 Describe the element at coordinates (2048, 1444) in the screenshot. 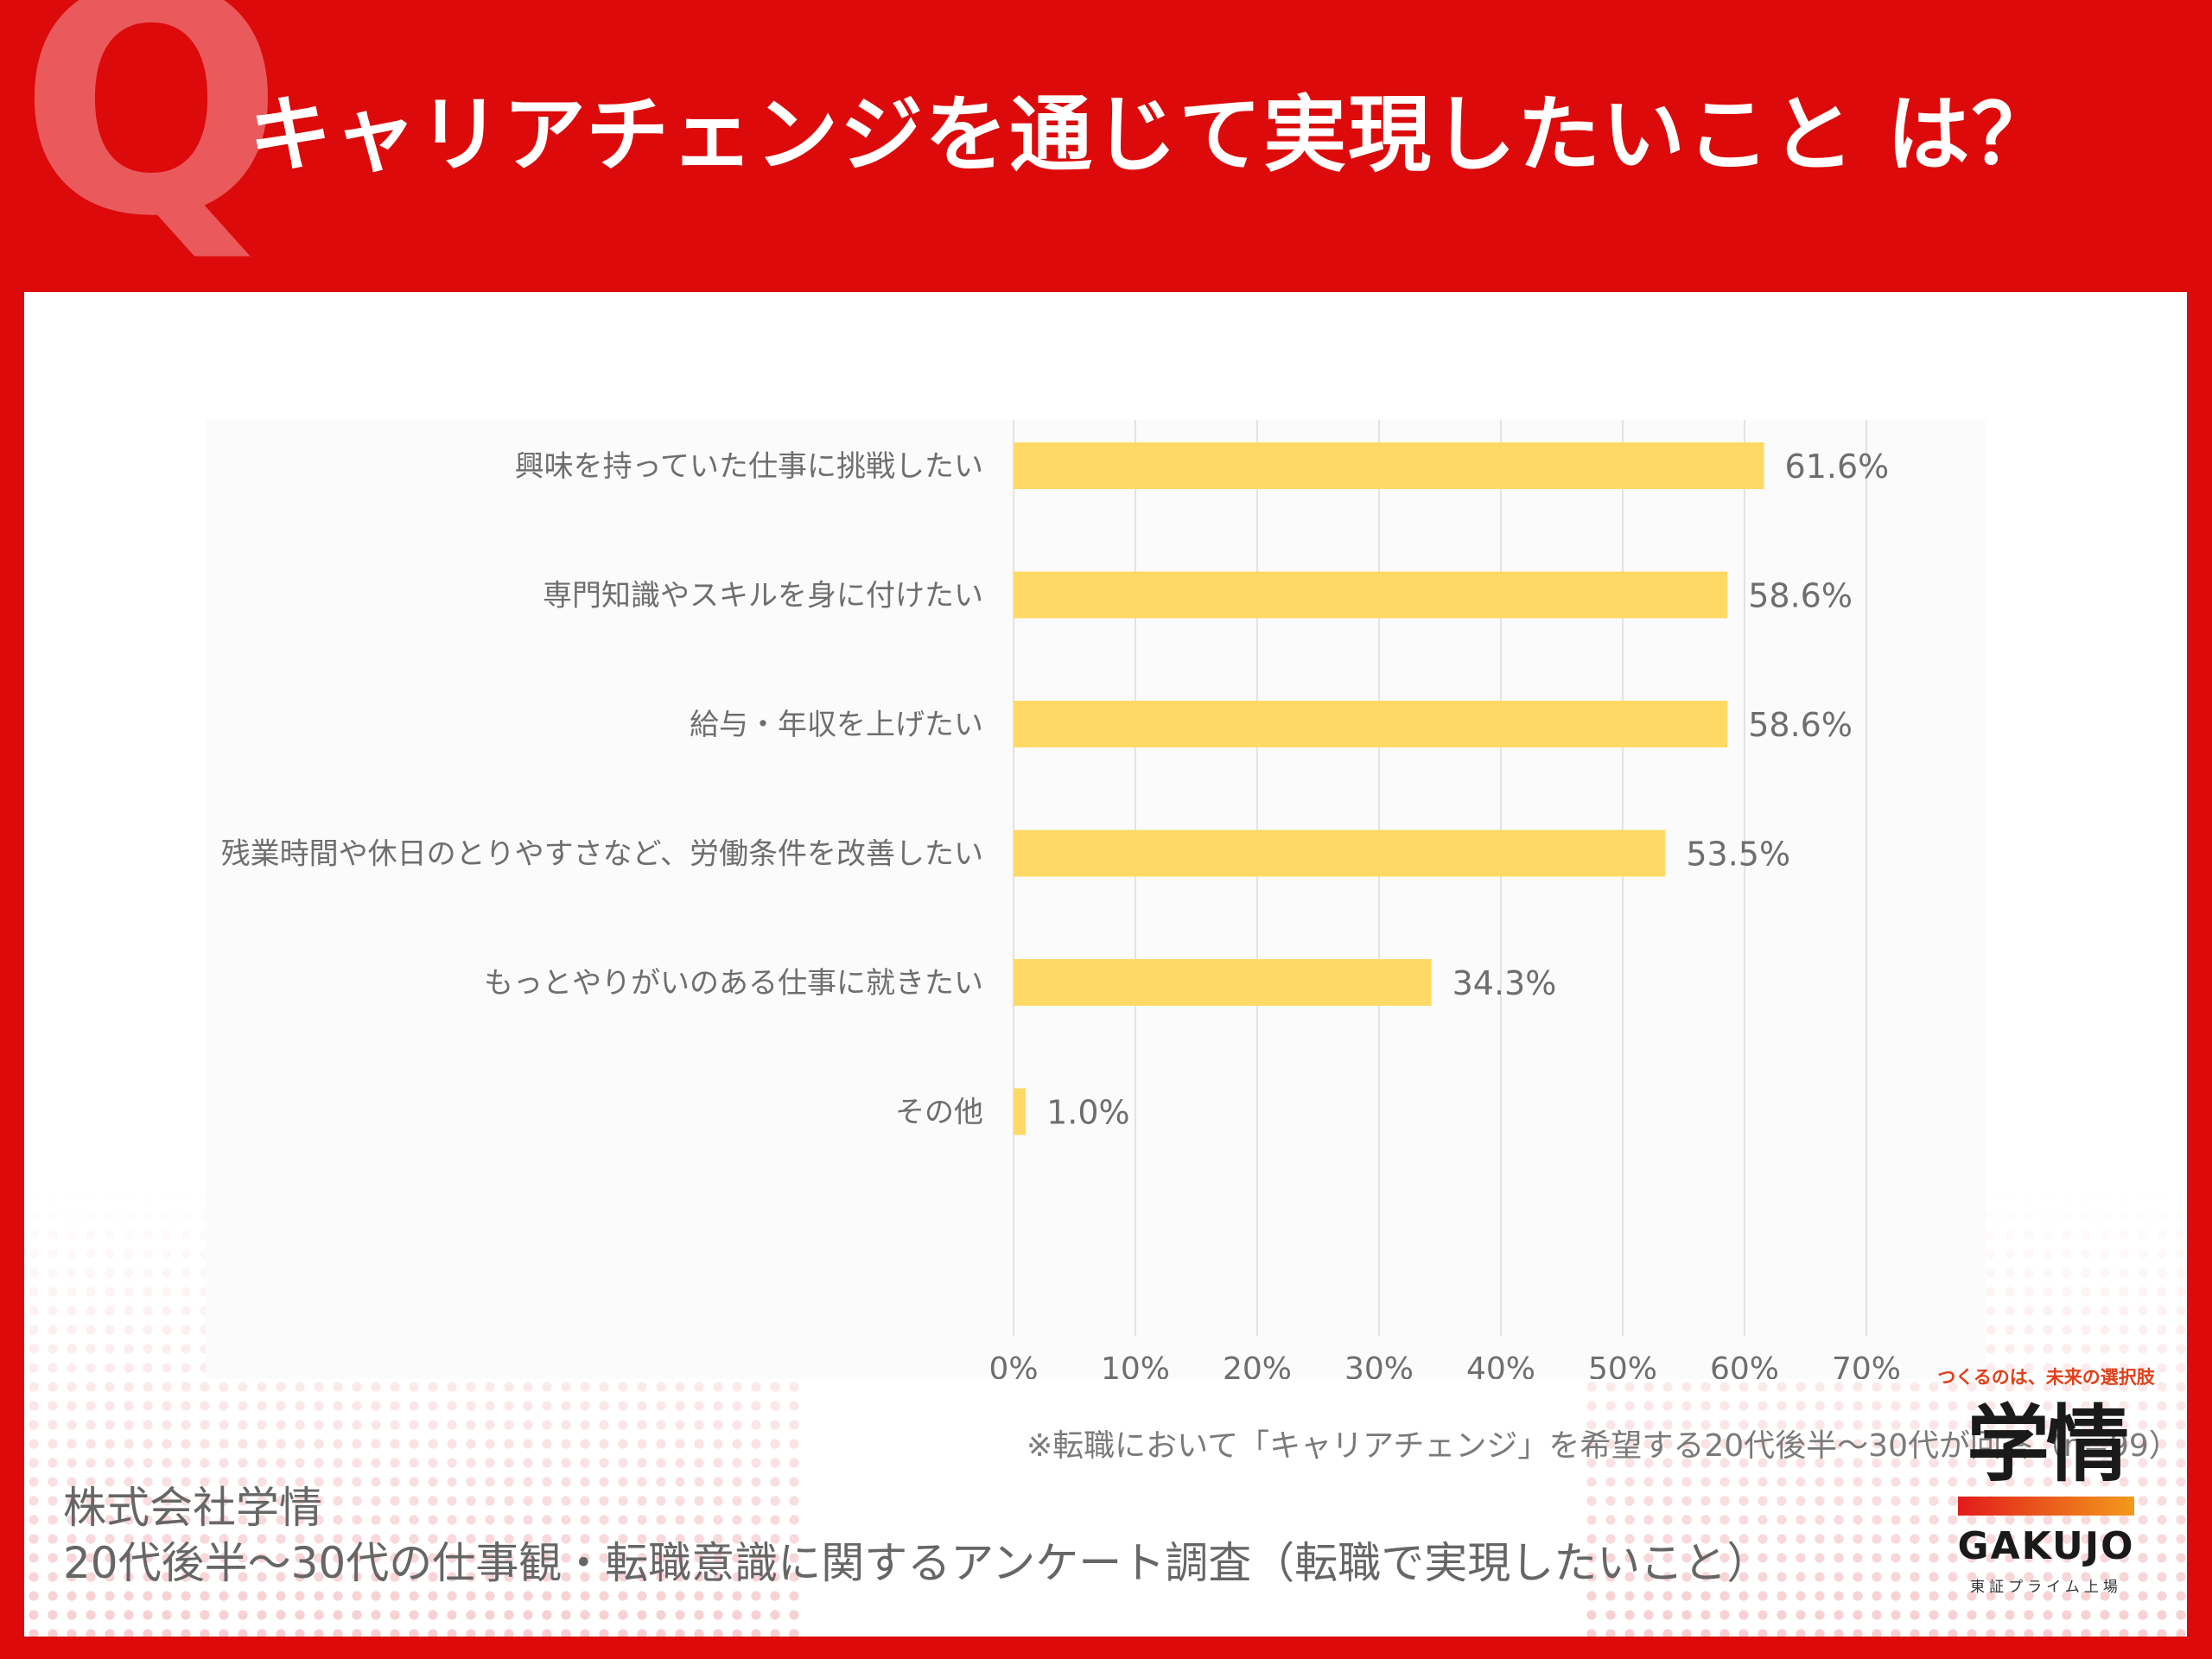

I see `logo-mark: 学情` at that location.